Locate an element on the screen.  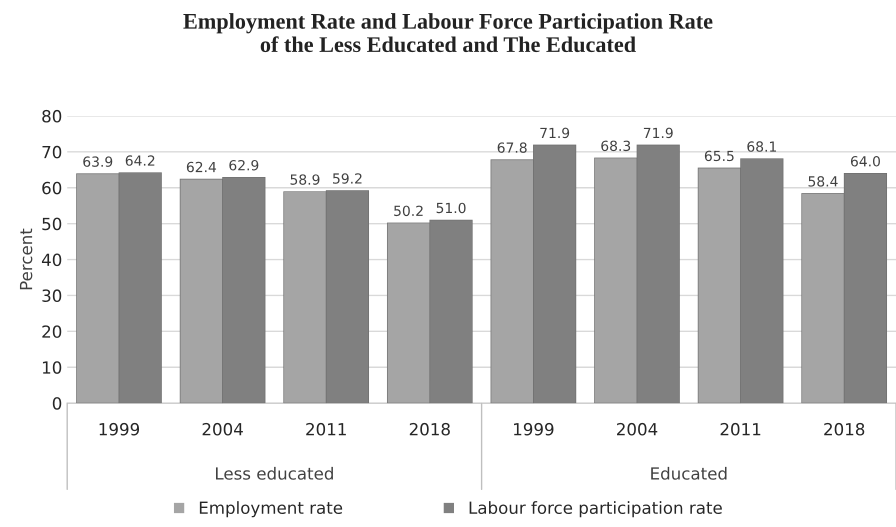
y-tick-label: 50 is located at coordinates (52, 224).